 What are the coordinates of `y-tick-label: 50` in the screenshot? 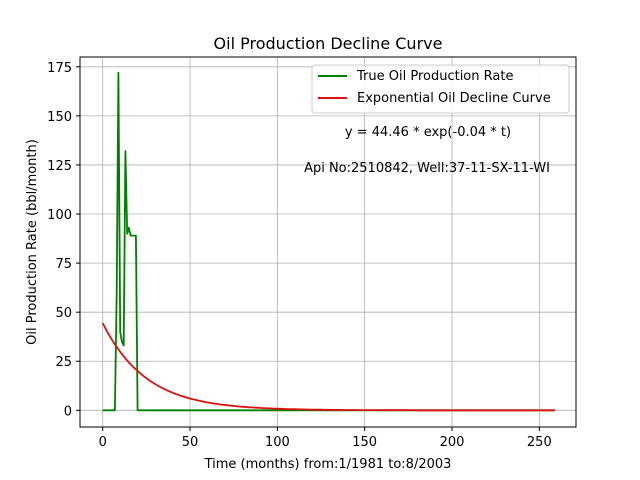 It's located at (63, 313).